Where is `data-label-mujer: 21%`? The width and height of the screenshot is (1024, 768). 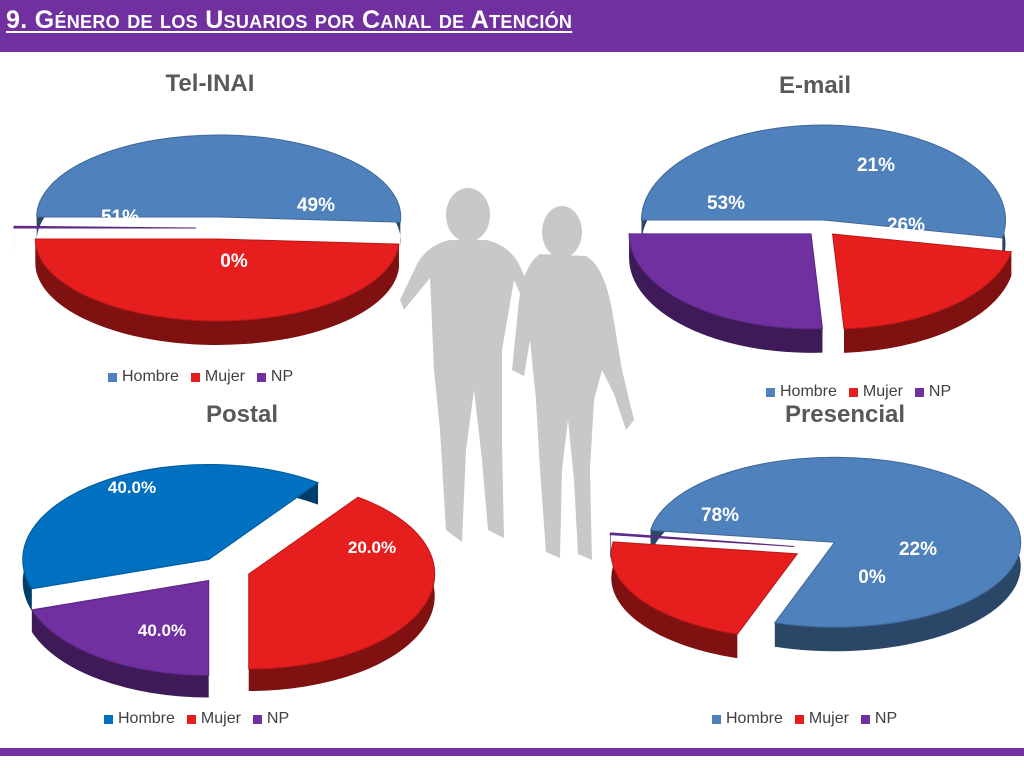
data-label-mujer: 21% is located at coordinates (876, 165).